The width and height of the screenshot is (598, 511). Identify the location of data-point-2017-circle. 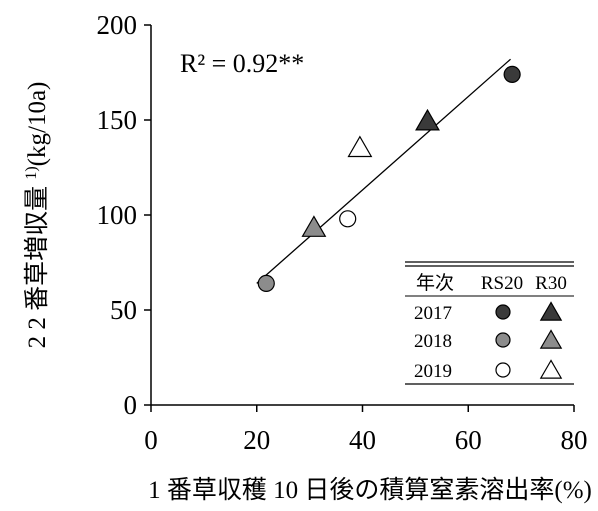
(512, 74).